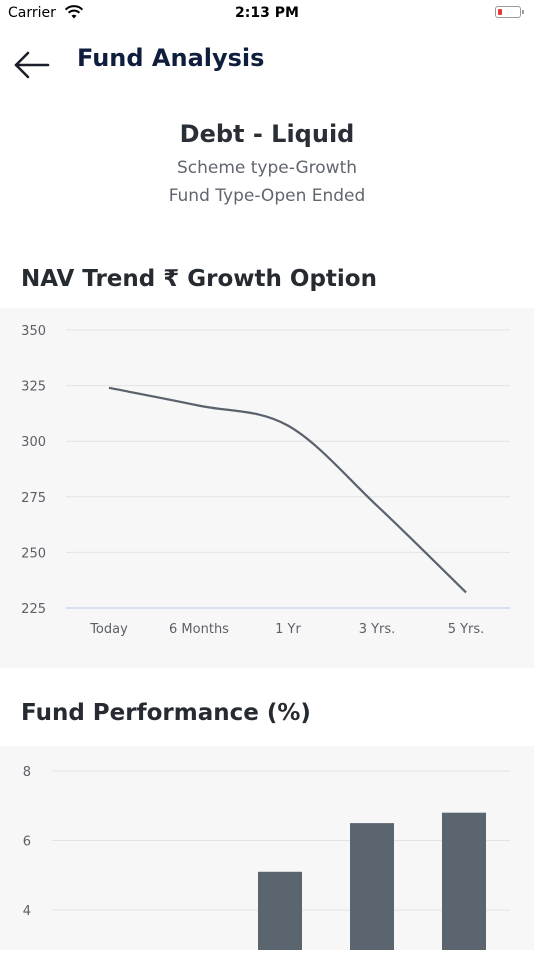 Image resolution: width=534 pixels, height=954 pixels. Describe the element at coordinates (33, 609) in the screenshot. I see `y-tick-label: 225` at that location.